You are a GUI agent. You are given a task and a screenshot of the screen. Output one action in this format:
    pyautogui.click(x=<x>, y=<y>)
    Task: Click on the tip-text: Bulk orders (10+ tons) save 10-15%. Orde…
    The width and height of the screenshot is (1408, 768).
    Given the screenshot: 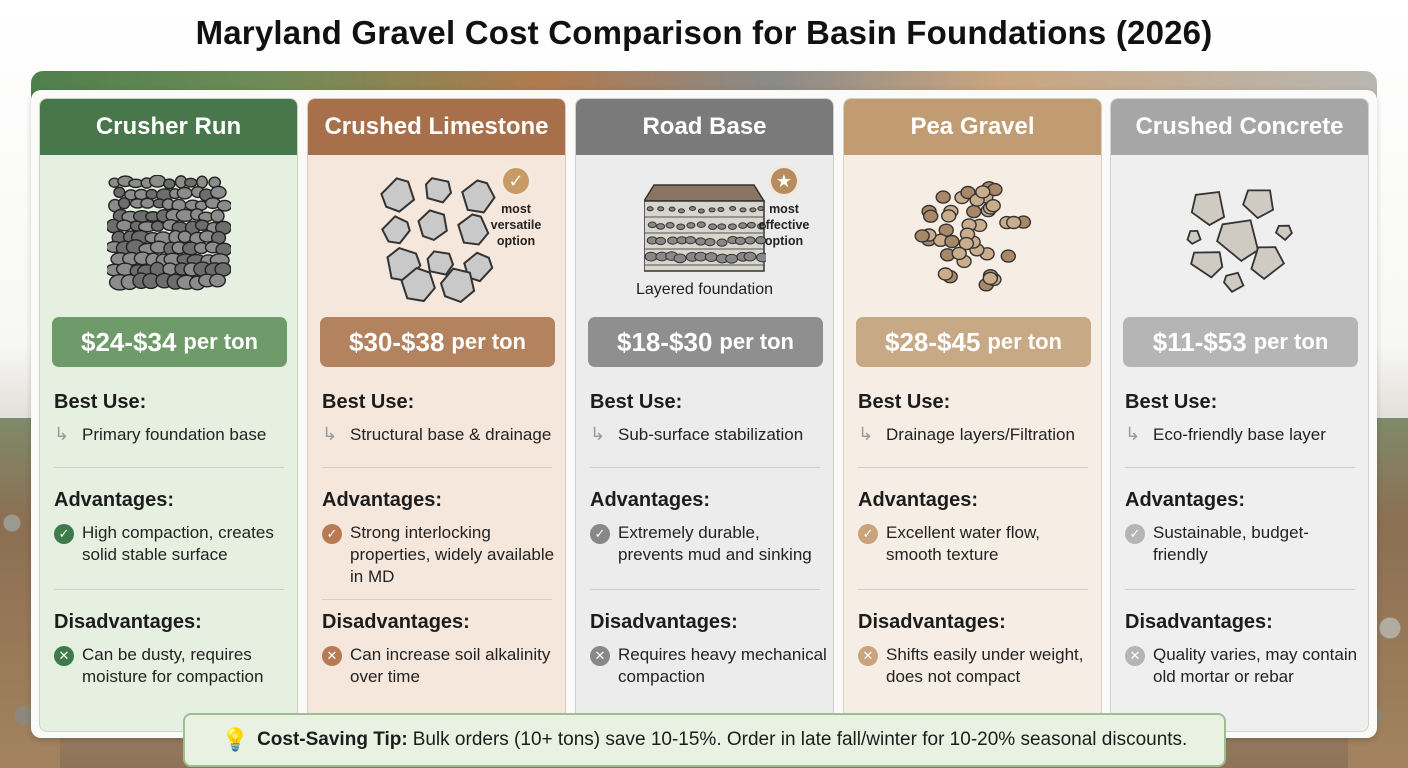 What is the action you would take?
    pyautogui.click(x=800, y=739)
    